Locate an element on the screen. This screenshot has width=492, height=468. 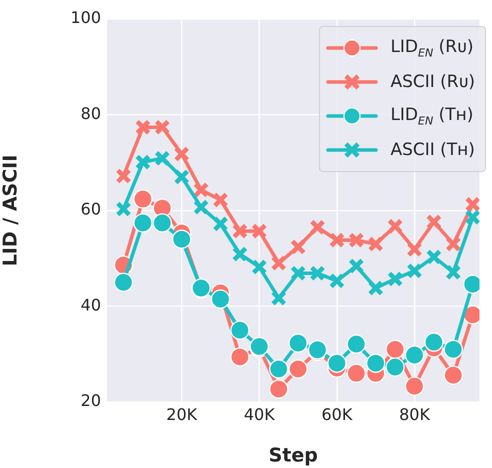
y-tick-label: 20 is located at coordinates (90, 400).